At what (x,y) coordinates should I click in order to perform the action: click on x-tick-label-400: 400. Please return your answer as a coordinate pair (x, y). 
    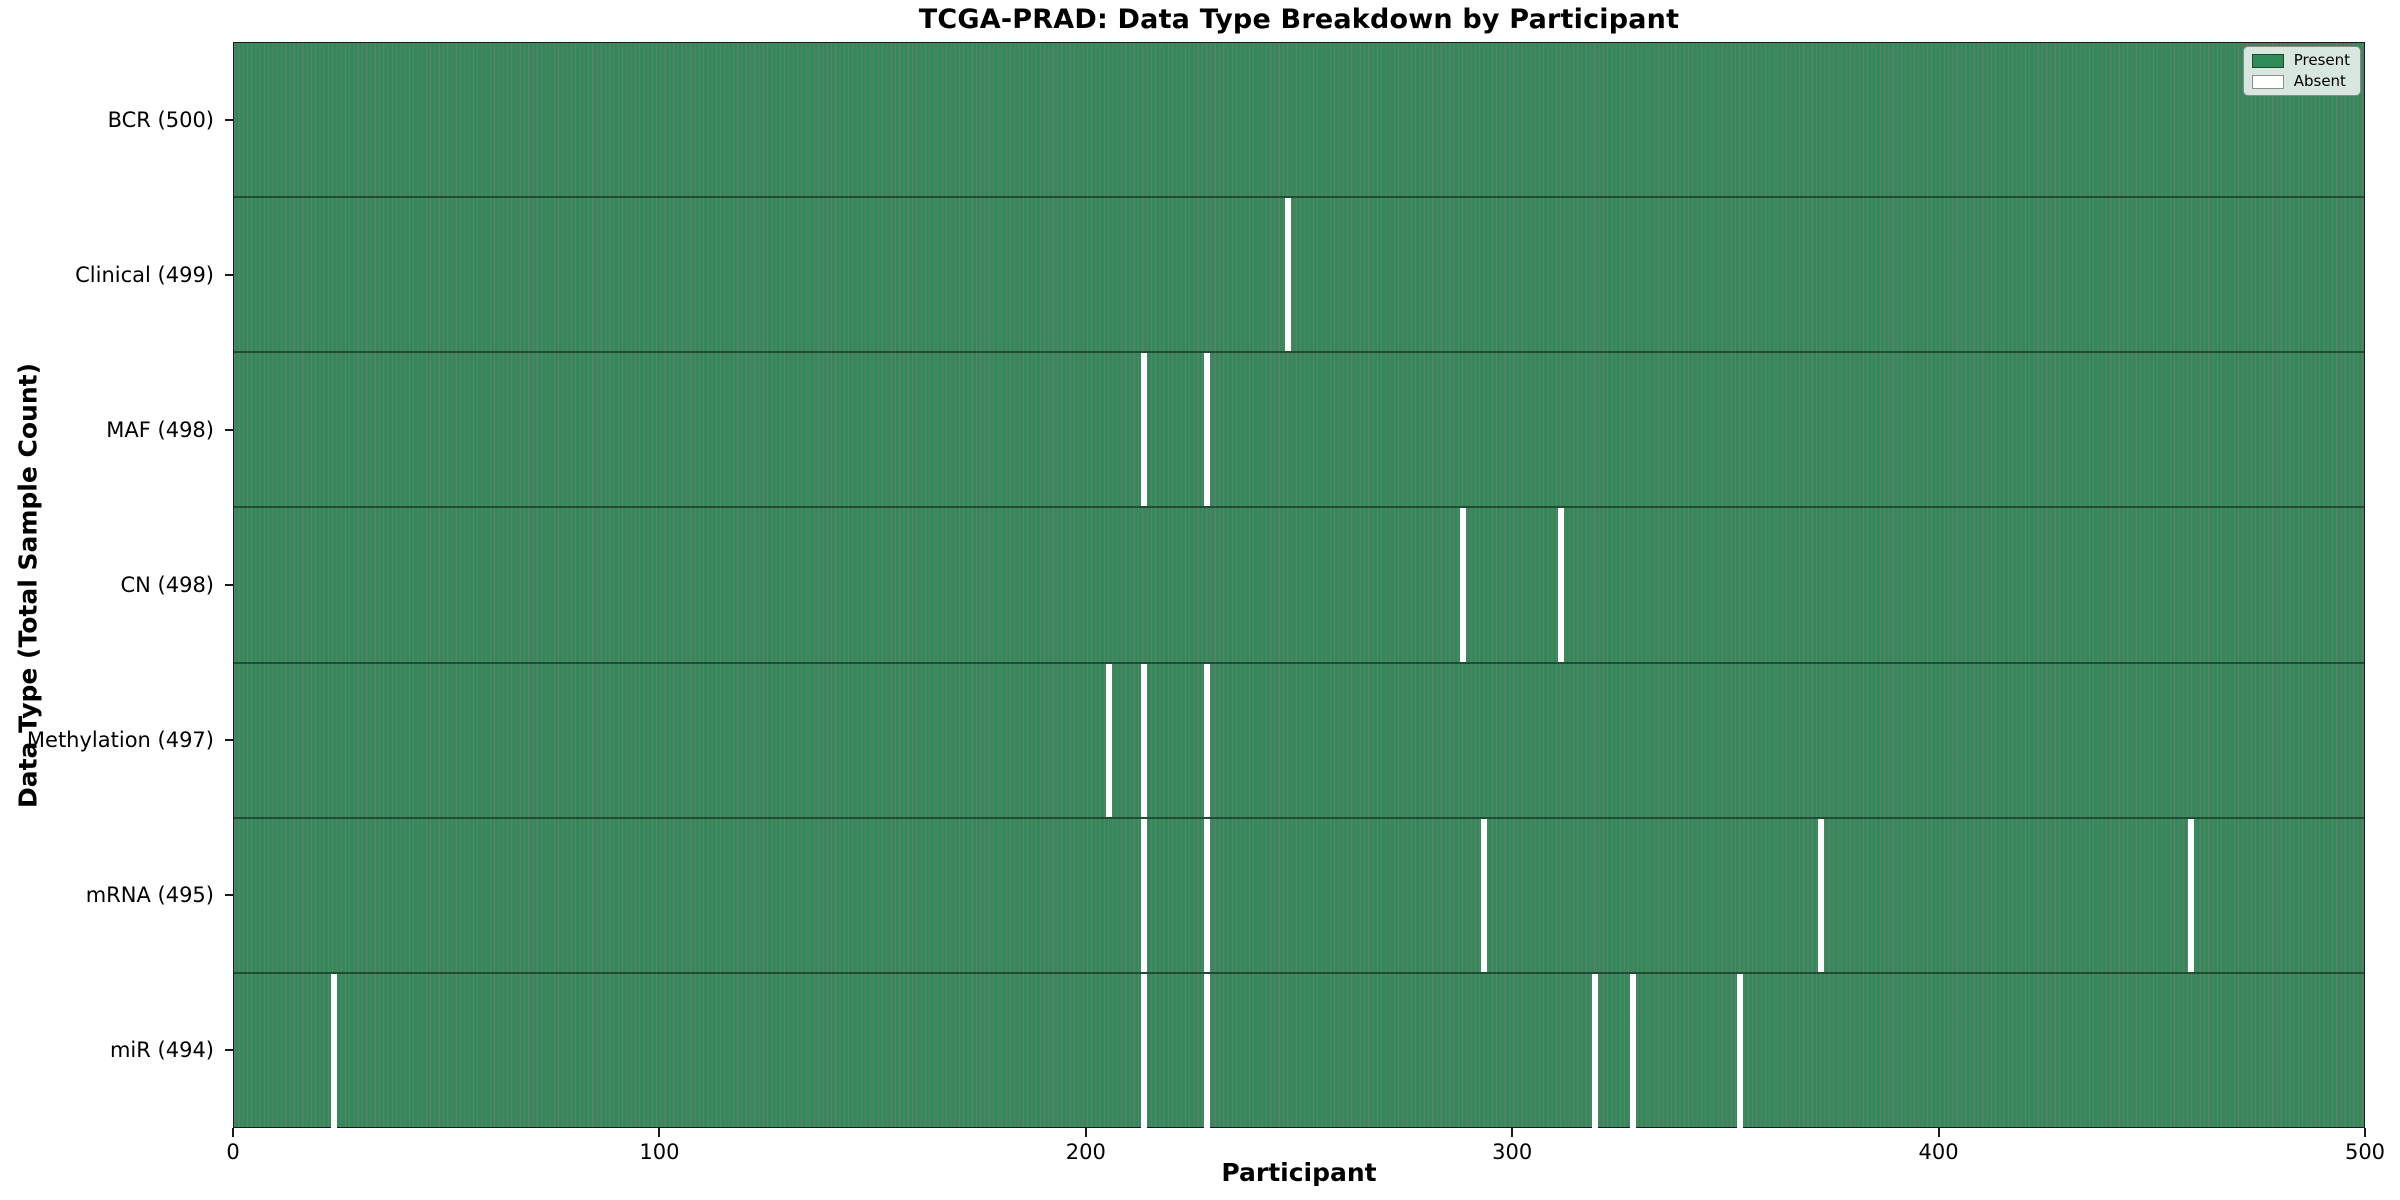
    Looking at the image, I should click on (1938, 1152).